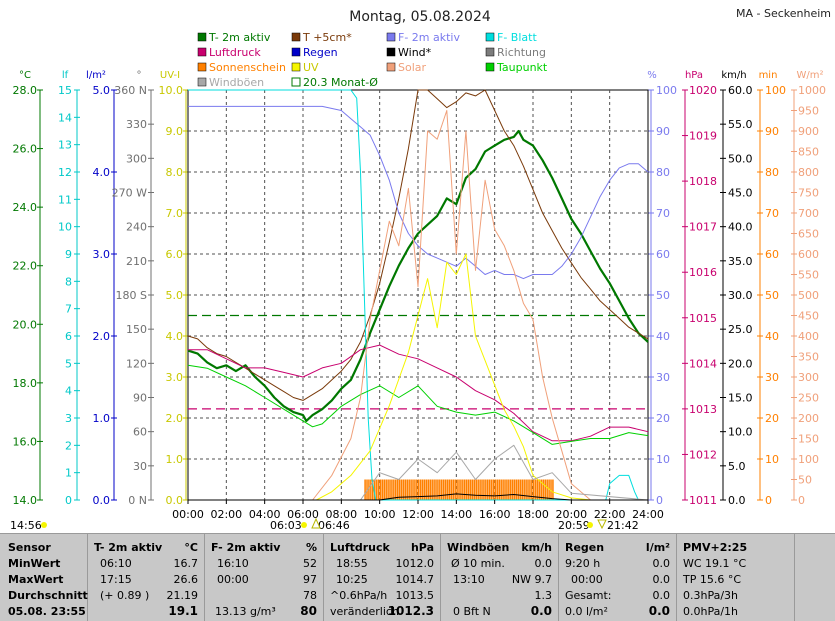  I want to click on lux-tick-label: 9, so click(68, 254).